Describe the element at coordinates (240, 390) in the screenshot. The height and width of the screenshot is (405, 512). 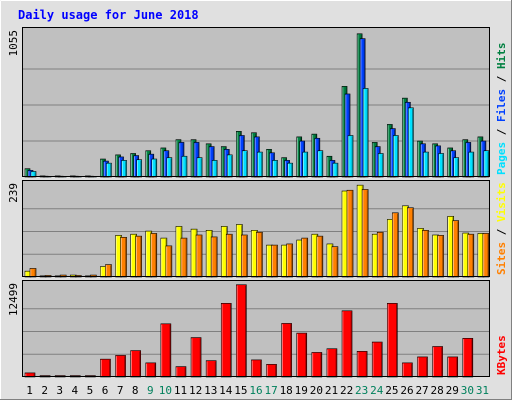
I see `x-label-day-15: 15` at that location.